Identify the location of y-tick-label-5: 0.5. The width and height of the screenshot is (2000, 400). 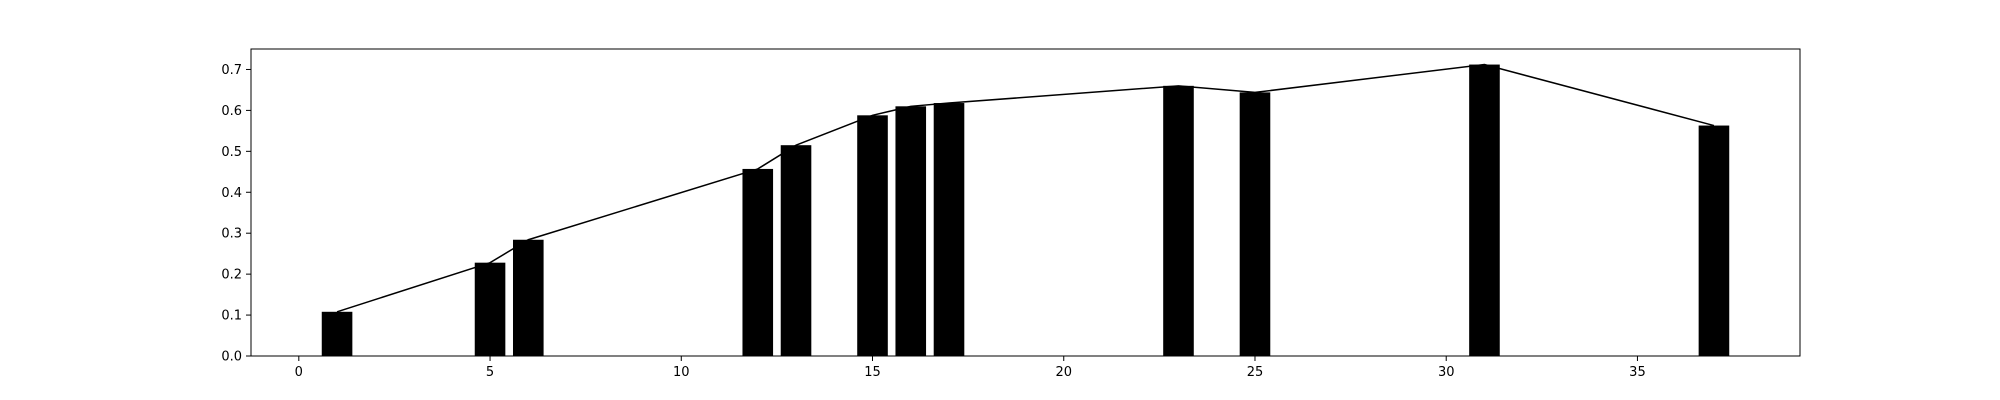
(231, 152).